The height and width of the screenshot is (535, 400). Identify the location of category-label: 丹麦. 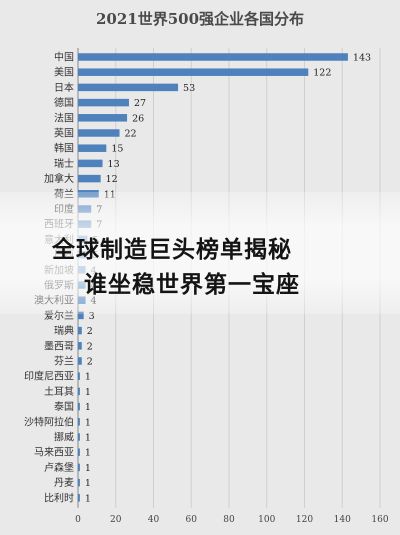
(64, 483).